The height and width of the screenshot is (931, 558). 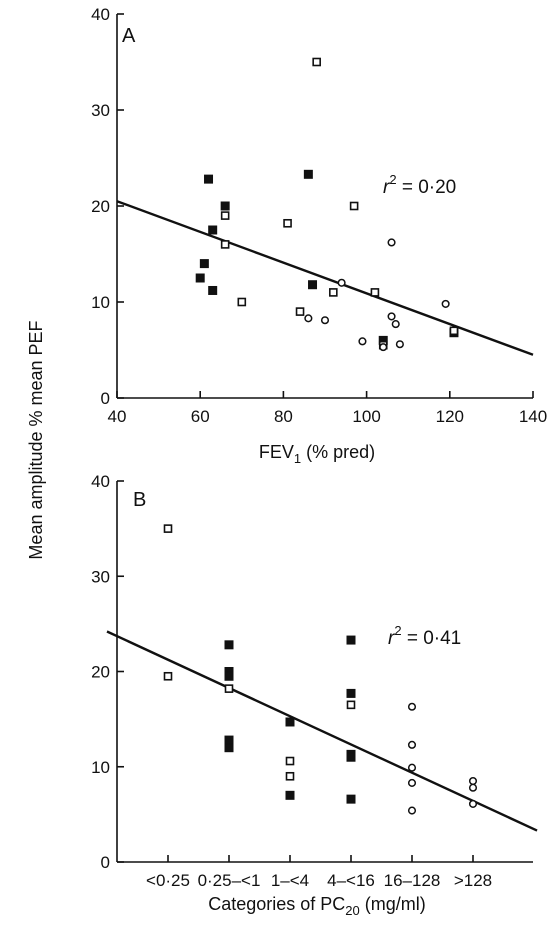 I want to click on x-tick-label: 60, so click(x=200, y=416).